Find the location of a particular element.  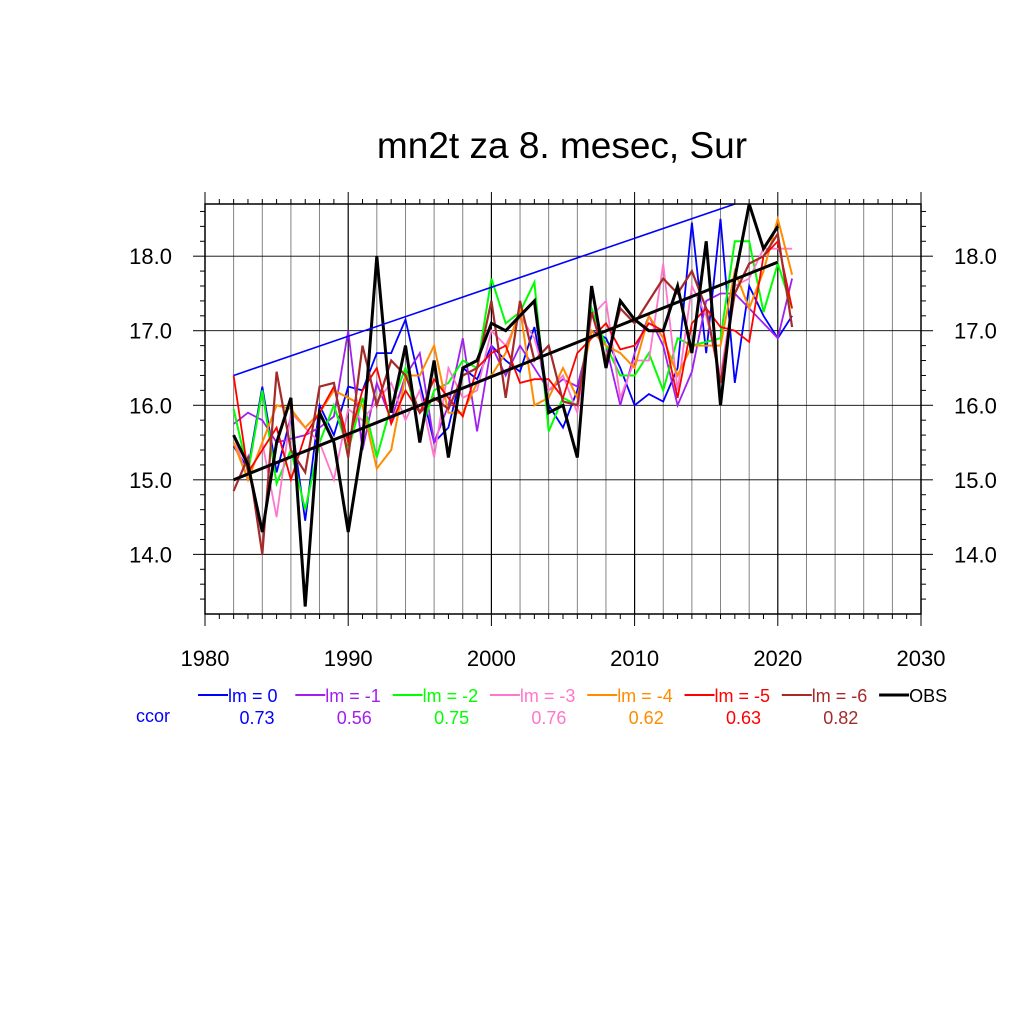

x-tick-label: 2030 is located at coordinates (921, 658).